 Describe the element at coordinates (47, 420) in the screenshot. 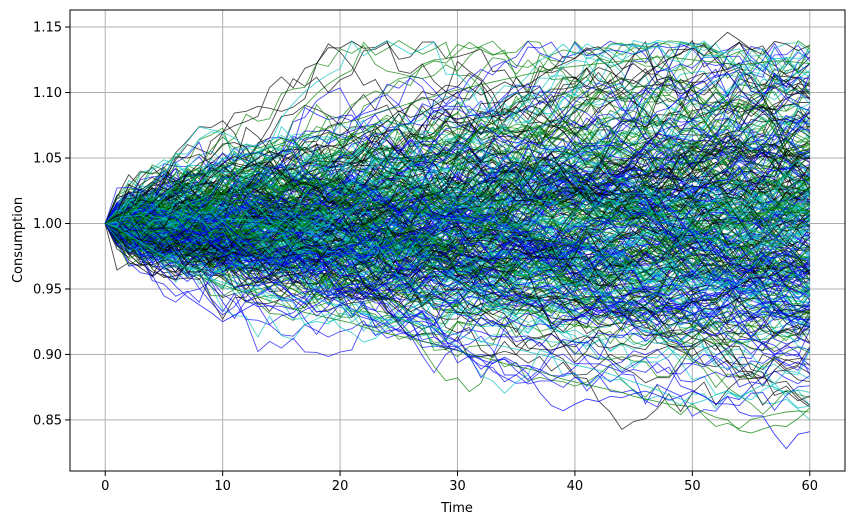

I see `y-tick-label: 0.85` at that location.